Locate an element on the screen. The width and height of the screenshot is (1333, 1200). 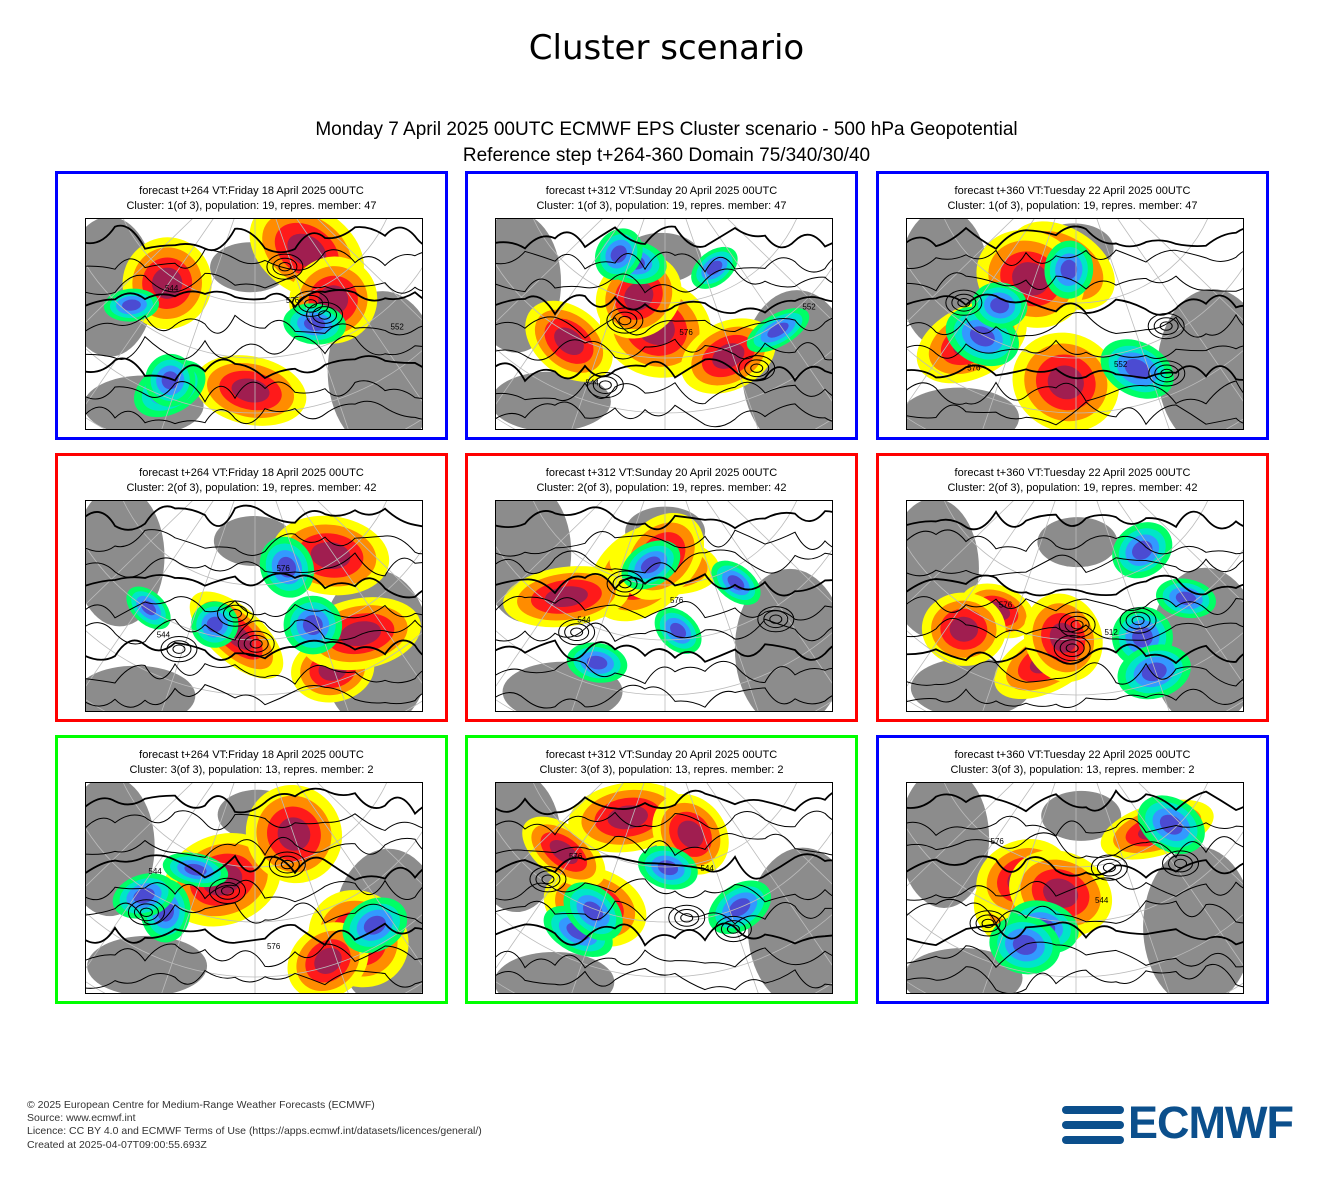
page-title: Cluster scenario is located at coordinates (666, 48).